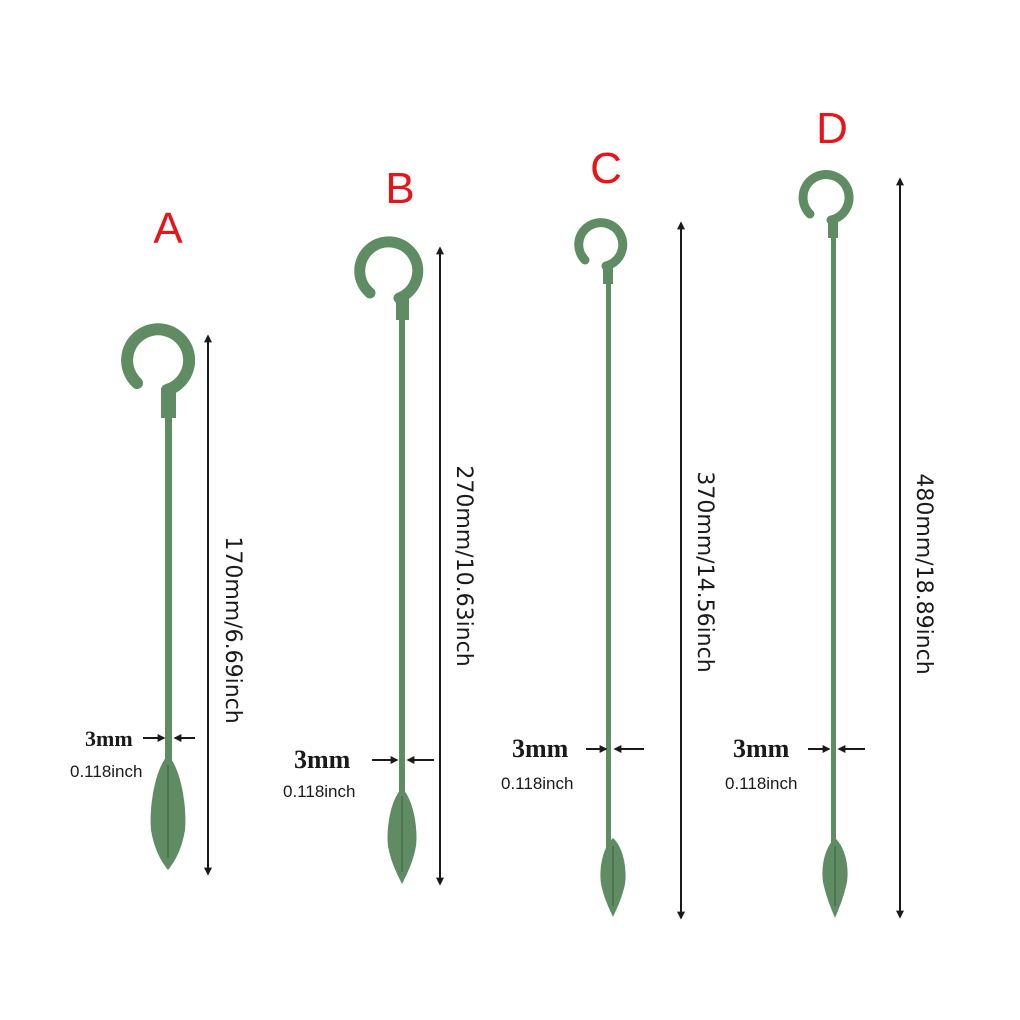 The image size is (1020, 1020). I want to click on stake-a, so click(158, 596).